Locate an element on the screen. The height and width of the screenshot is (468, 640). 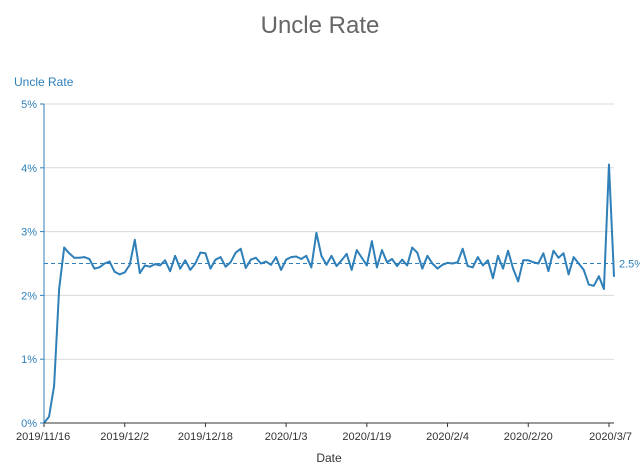
x-tick-label: 2020/3/7 is located at coordinates (610, 437).